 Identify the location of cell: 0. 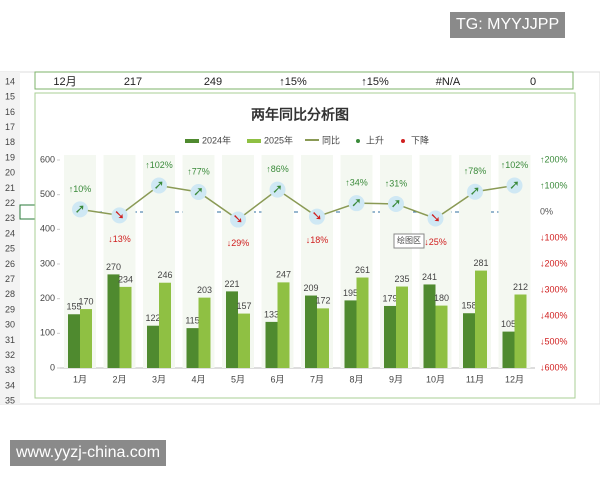
(533, 82).